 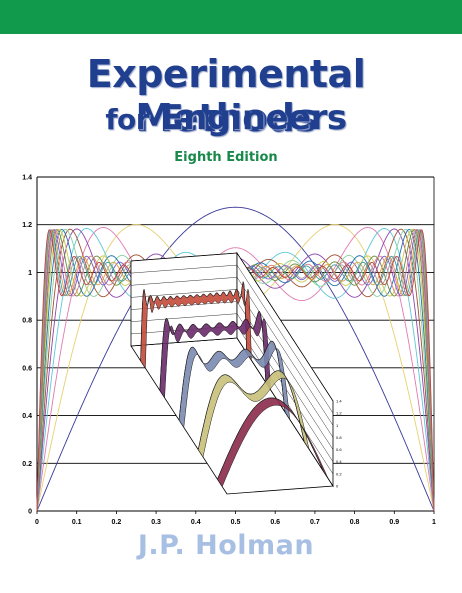 I want to click on x-tick-label-7: 0.7, so click(x=315, y=522).